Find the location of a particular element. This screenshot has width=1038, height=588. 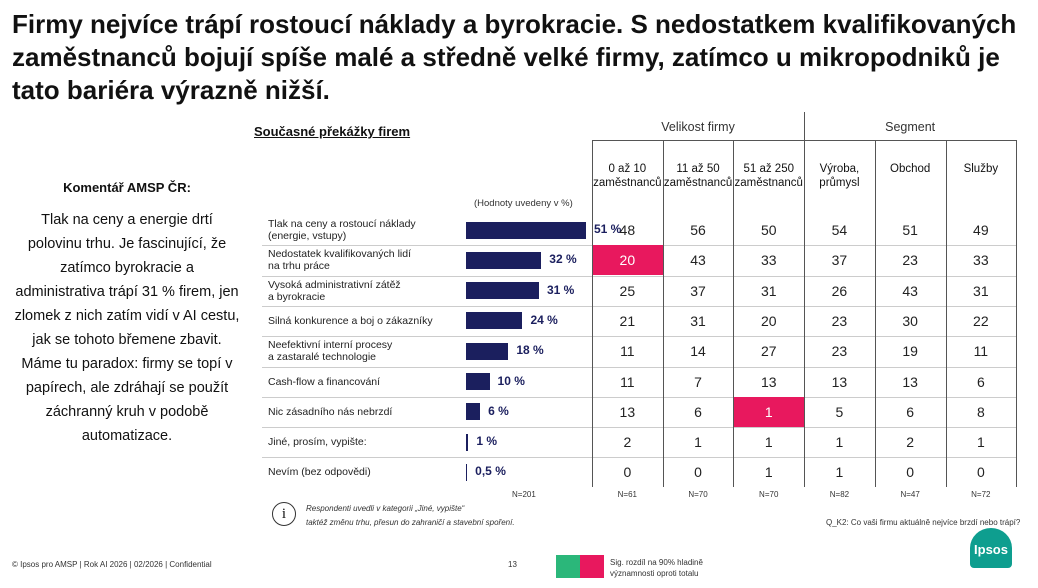

value-label: 32 % is located at coordinates (563, 259).